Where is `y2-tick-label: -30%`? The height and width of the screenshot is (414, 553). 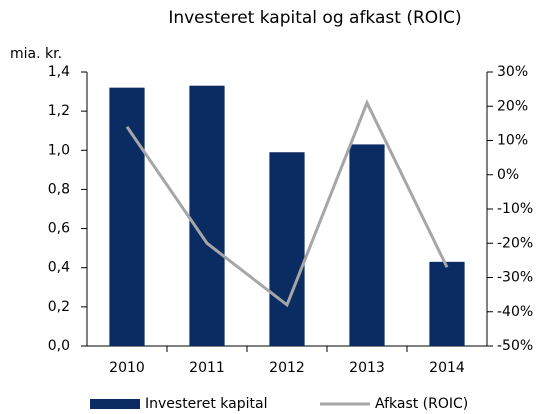 y2-tick-label: -30% is located at coordinates (515, 278).